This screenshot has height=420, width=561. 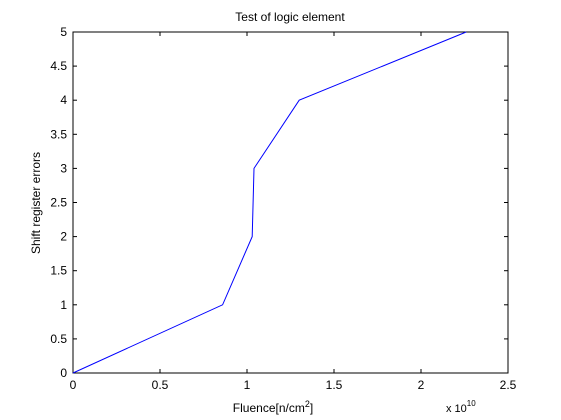 I want to click on x-axis-label: Fluence[n/cm2], so click(x=273, y=407).